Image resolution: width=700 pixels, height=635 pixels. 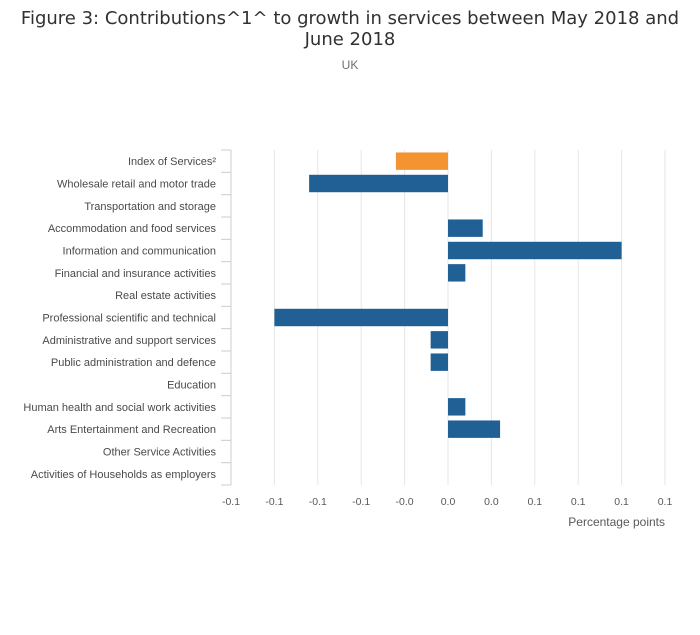 I want to click on x-axis: -0.1 -0.1 -0.1 -0.1 -0.0 0.0 0.0 0.1 0.1 0.1 0.1, so click(x=447, y=502).